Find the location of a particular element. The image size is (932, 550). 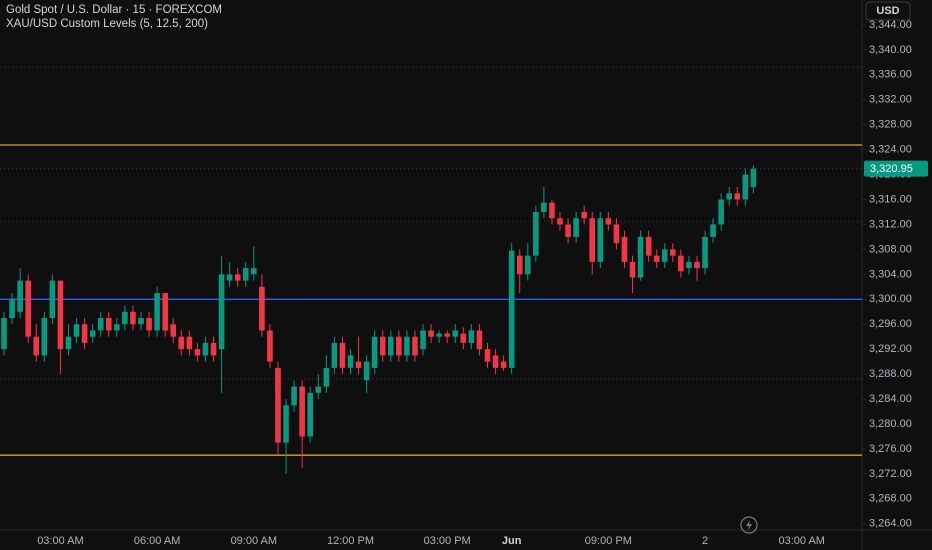

y-tick-label: 3,312.00 is located at coordinates (890, 224).